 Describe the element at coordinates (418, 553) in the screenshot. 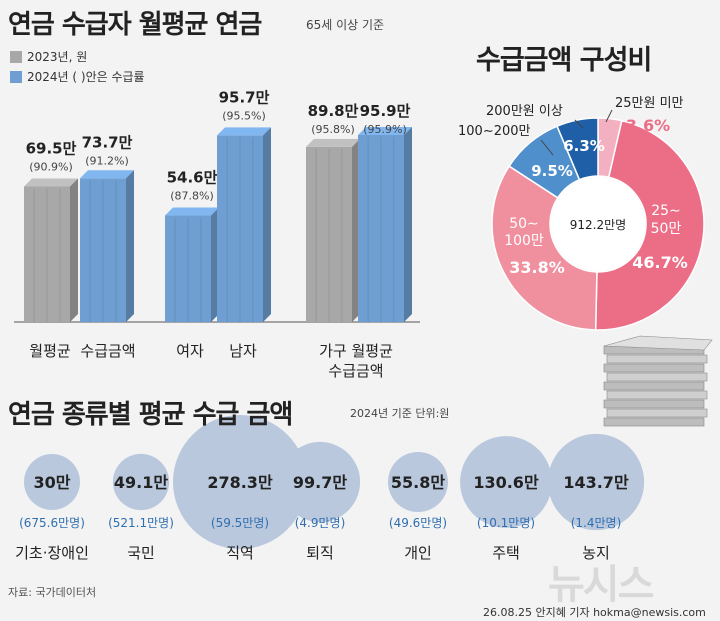

I see `bubble-category-label: 개인` at that location.